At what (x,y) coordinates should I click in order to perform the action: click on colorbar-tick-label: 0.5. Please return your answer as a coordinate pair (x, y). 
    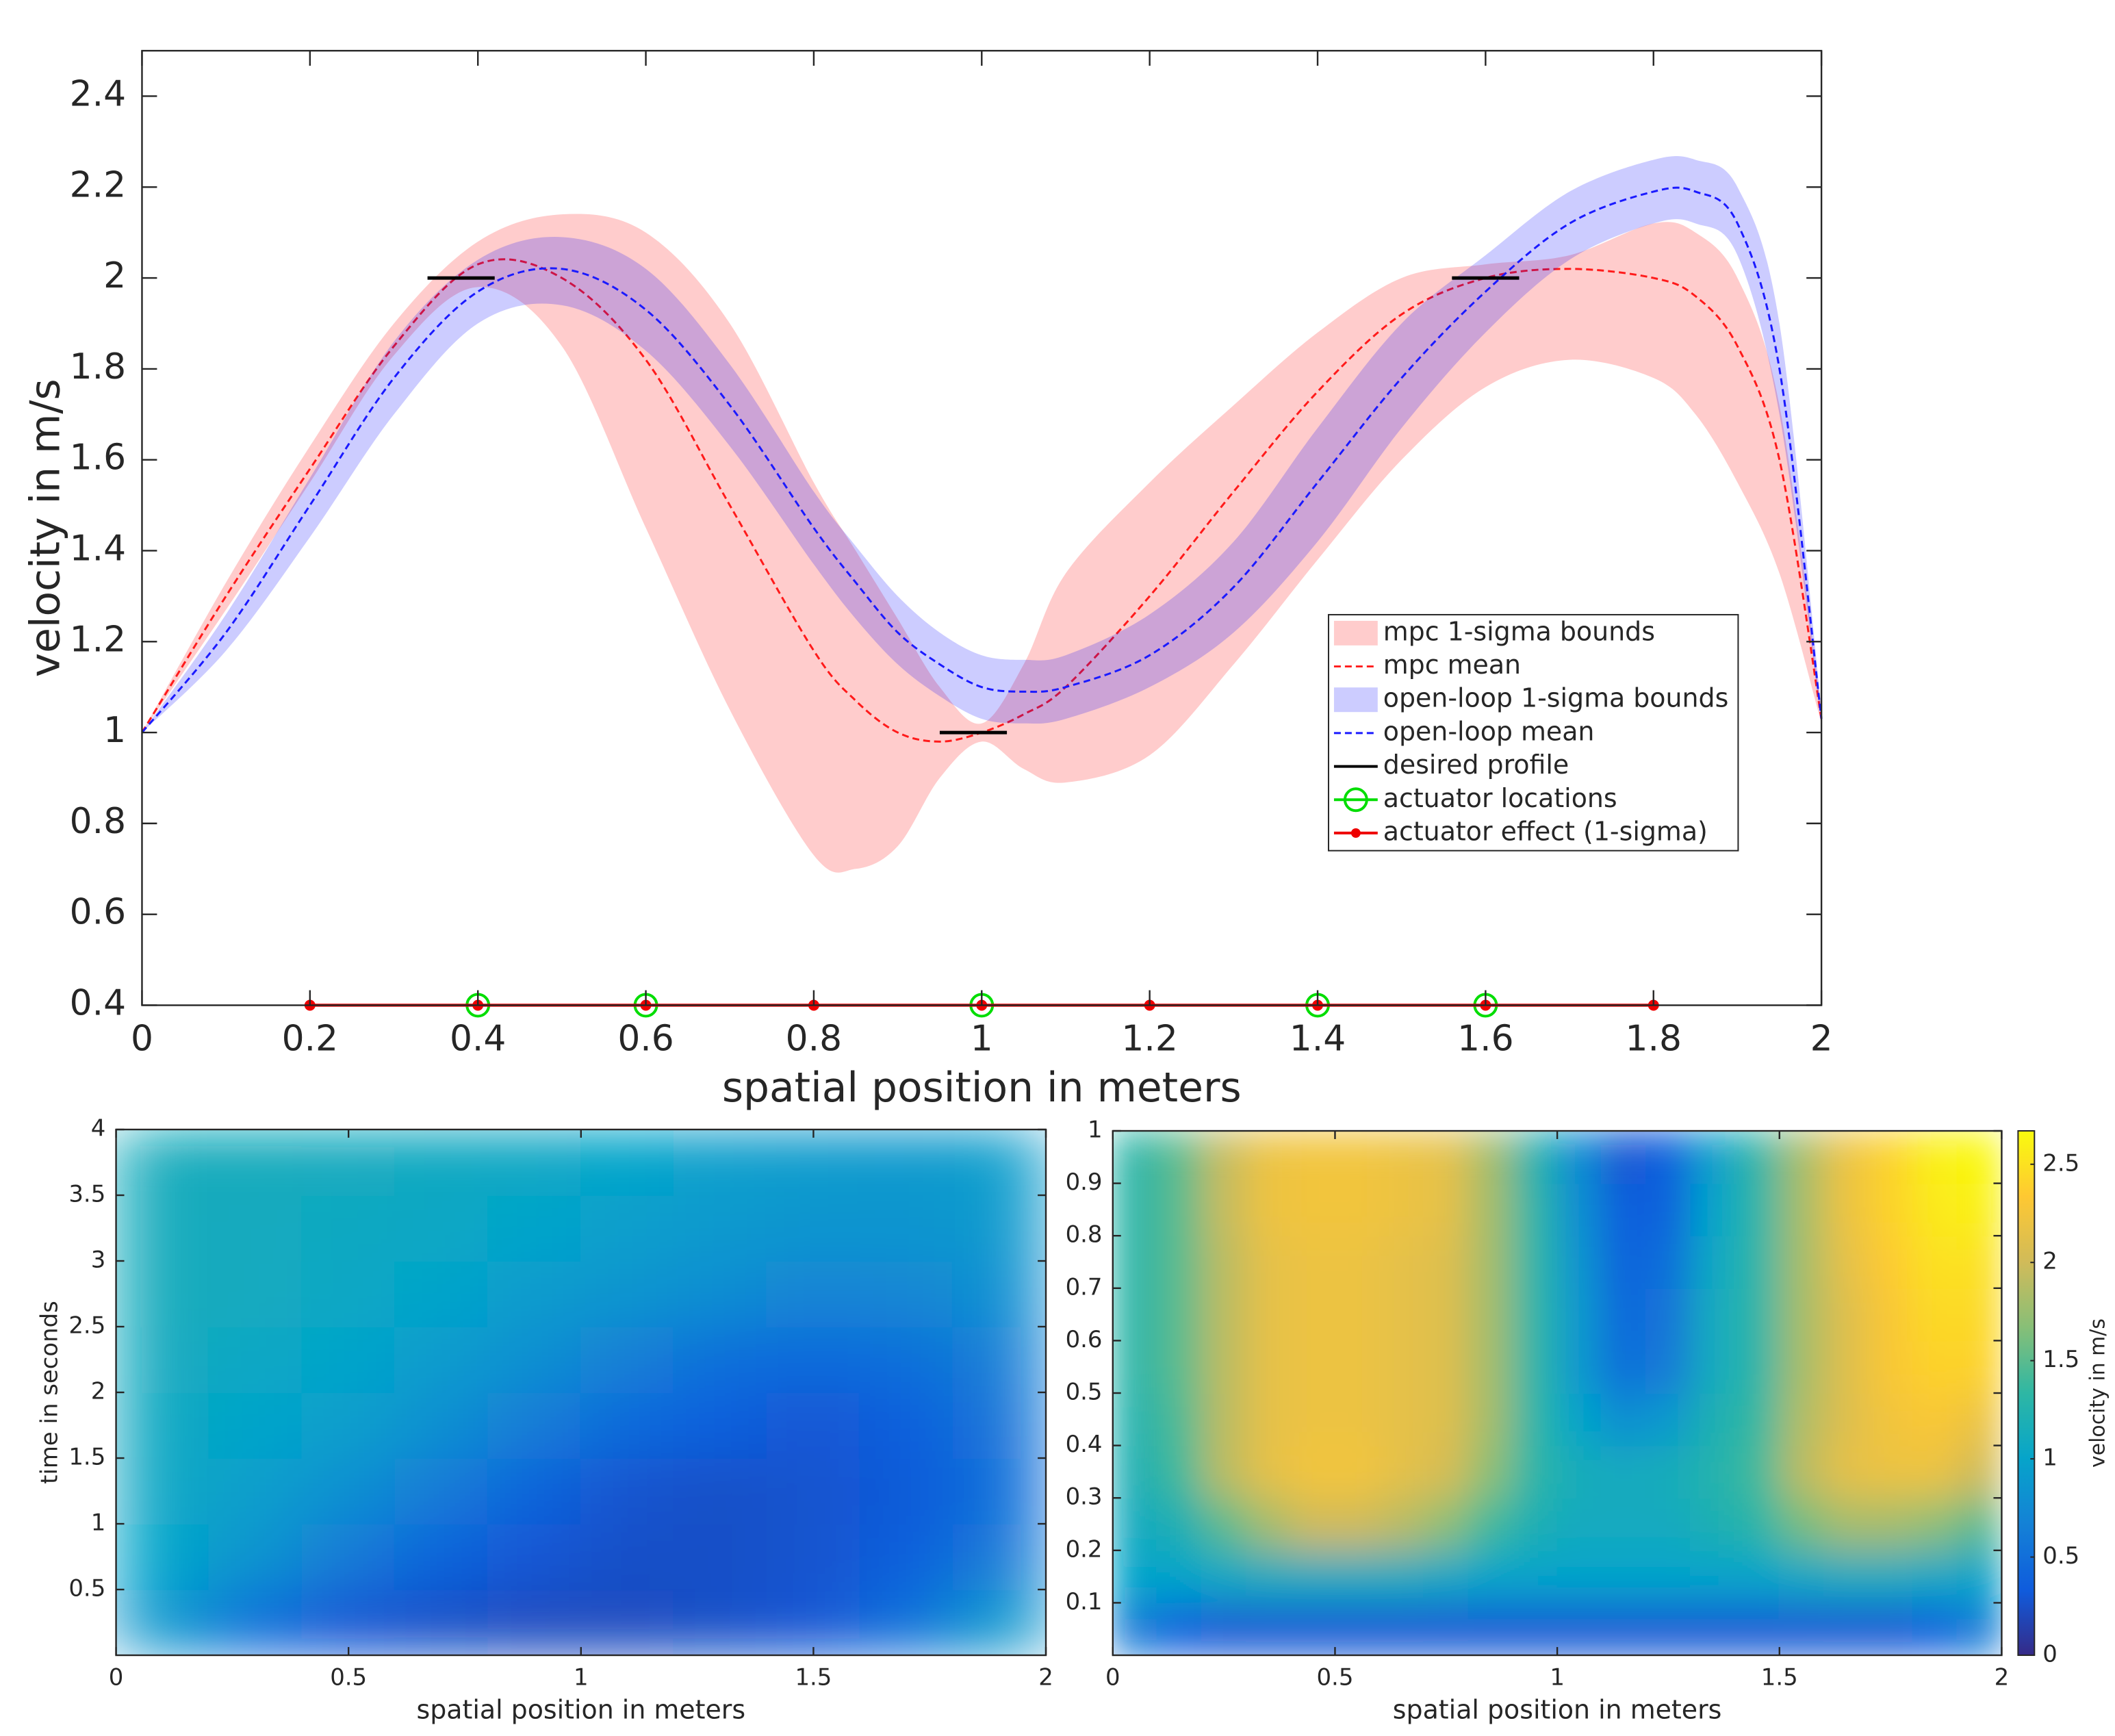
    Looking at the image, I should click on (2060, 1555).